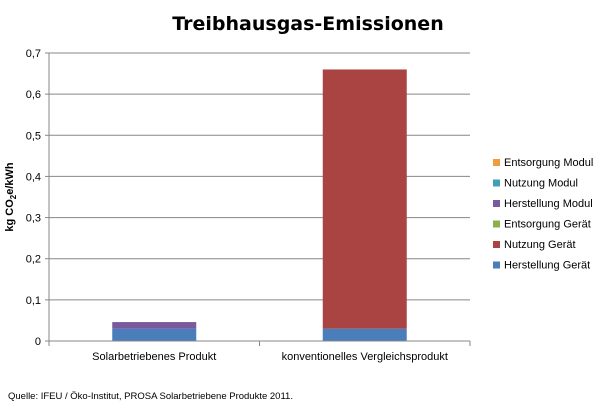 This screenshot has width=611, height=409. Describe the element at coordinates (548, 204) in the screenshot. I see `legend-label: Herstellung Modul` at that location.